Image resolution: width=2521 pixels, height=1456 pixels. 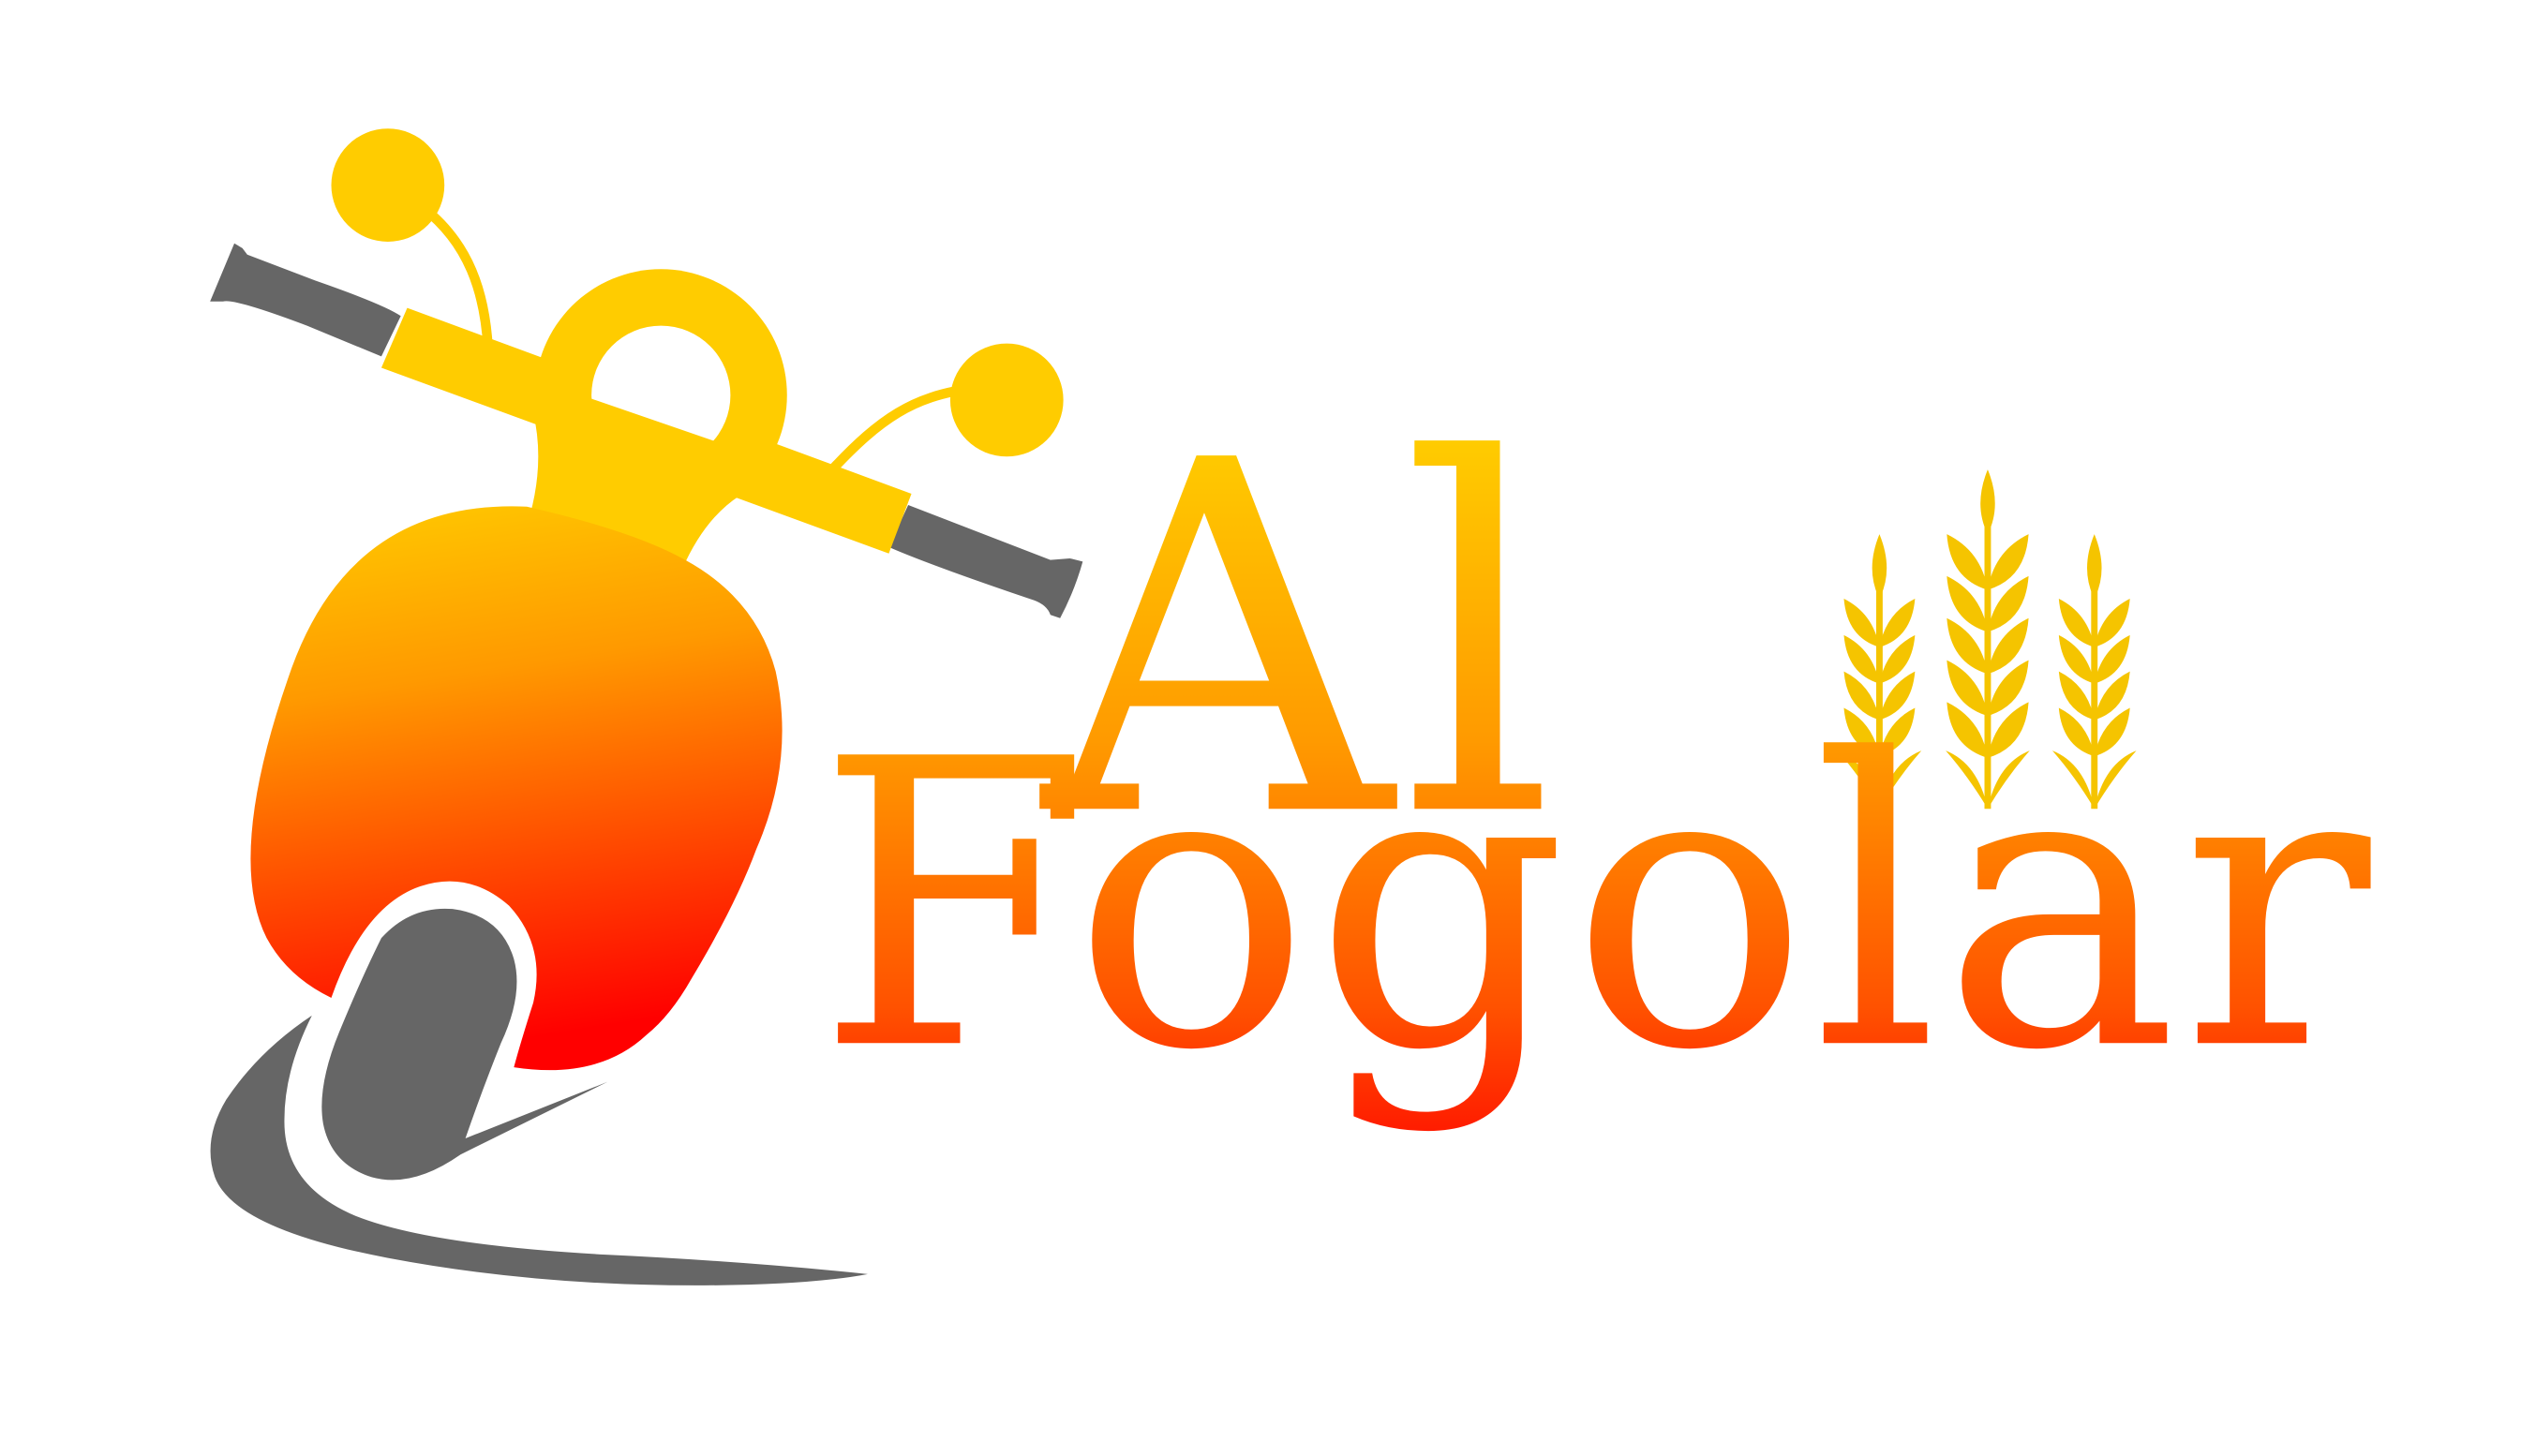 What do you see at coordinates (985, 561) in the screenshot?
I see `right-grip` at bounding box center [985, 561].